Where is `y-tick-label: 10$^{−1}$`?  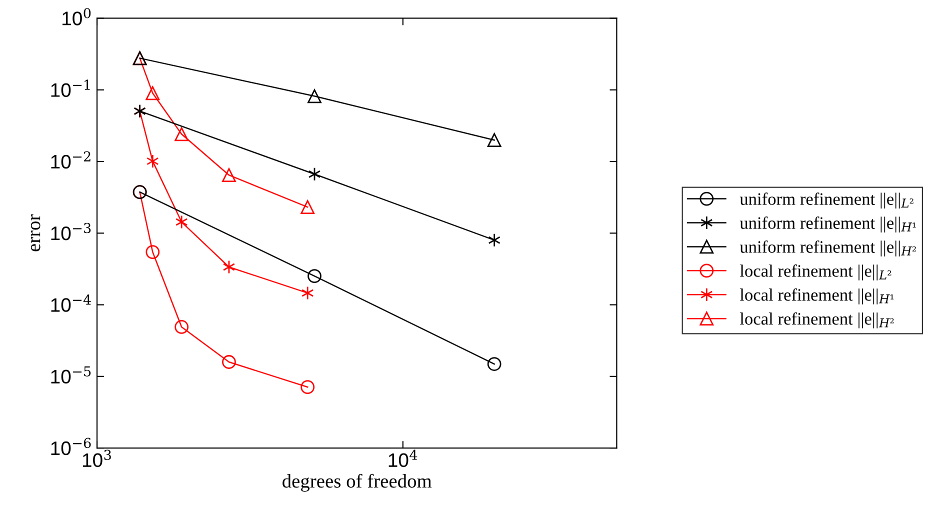 y-tick-label: 10$^{−1}$ is located at coordinates (70, 88).